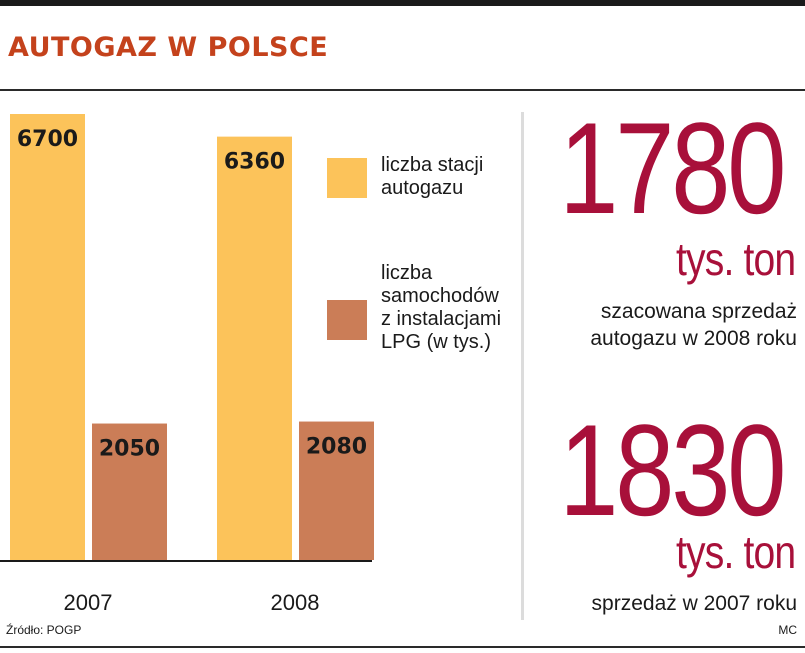 The height and width of the screenshot is (653, 805). What do you see at coordinates (432, 165) in the screenshot?
I see `legend-line: liczba stacji` at bounding box center [432, 165].